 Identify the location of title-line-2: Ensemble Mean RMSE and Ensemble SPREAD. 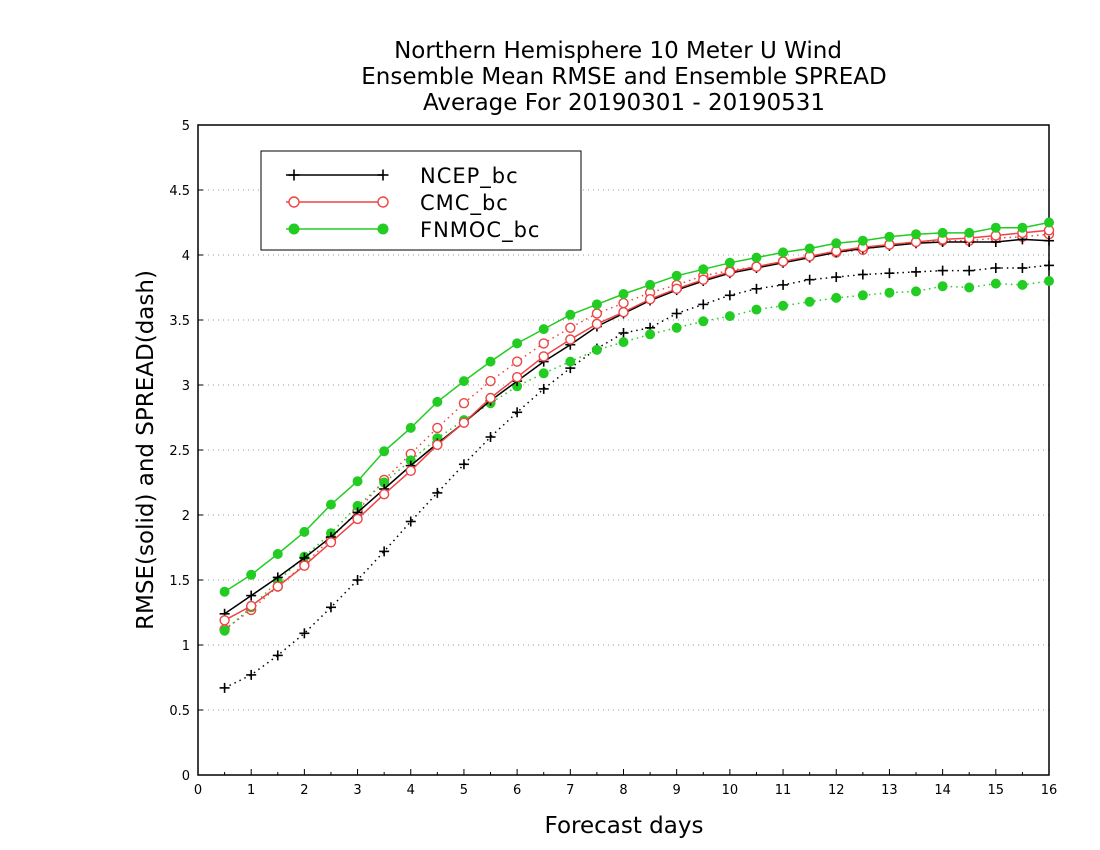
(623, 77).